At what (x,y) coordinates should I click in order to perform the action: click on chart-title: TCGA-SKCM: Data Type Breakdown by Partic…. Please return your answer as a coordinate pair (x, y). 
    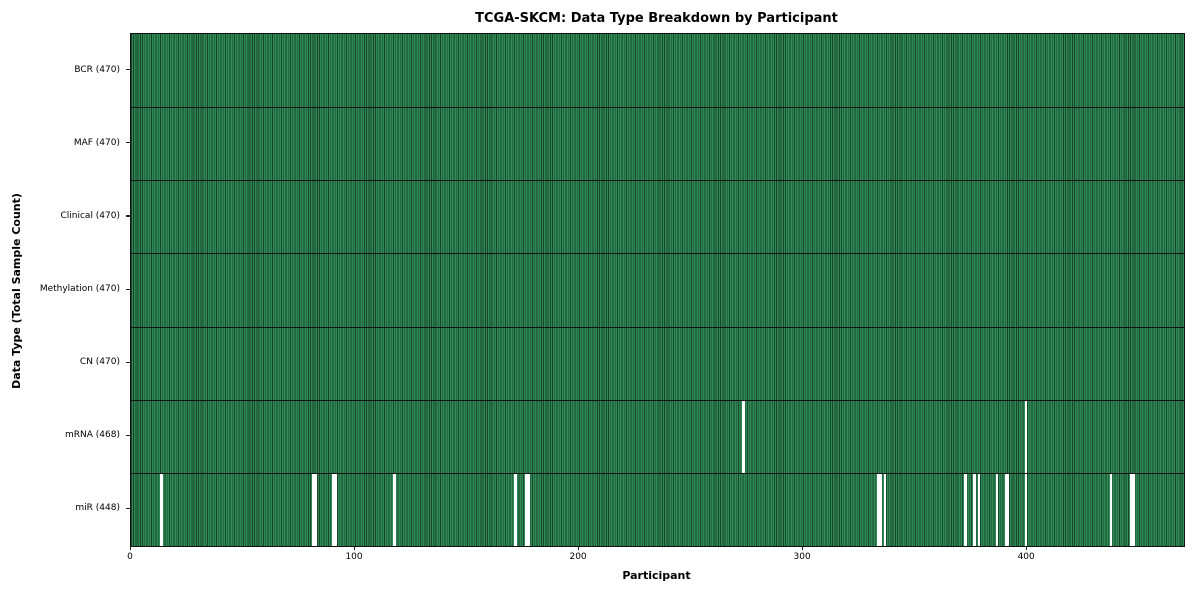
    Looking at the image, I should click on (656, 18).